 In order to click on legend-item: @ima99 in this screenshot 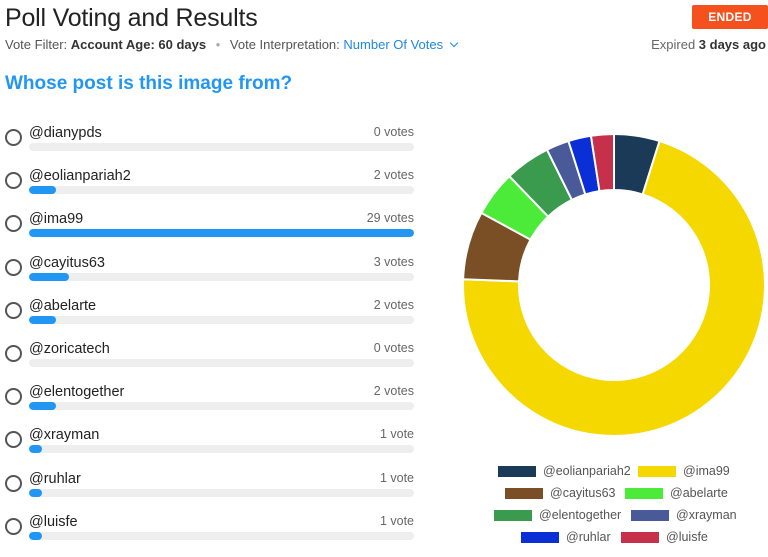, I will do `click(684, 471)`.